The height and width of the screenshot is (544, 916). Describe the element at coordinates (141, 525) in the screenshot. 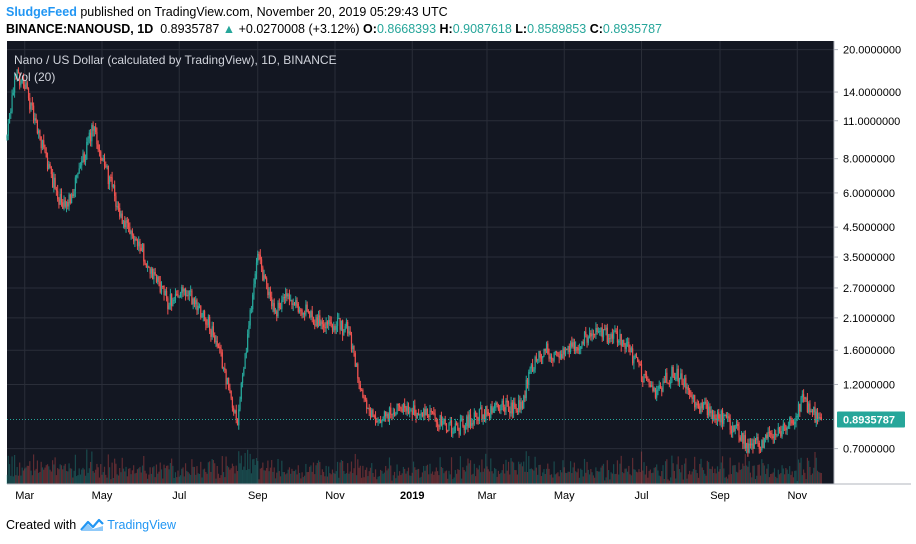

I see `tradingview-brand: TradingView` at that location.